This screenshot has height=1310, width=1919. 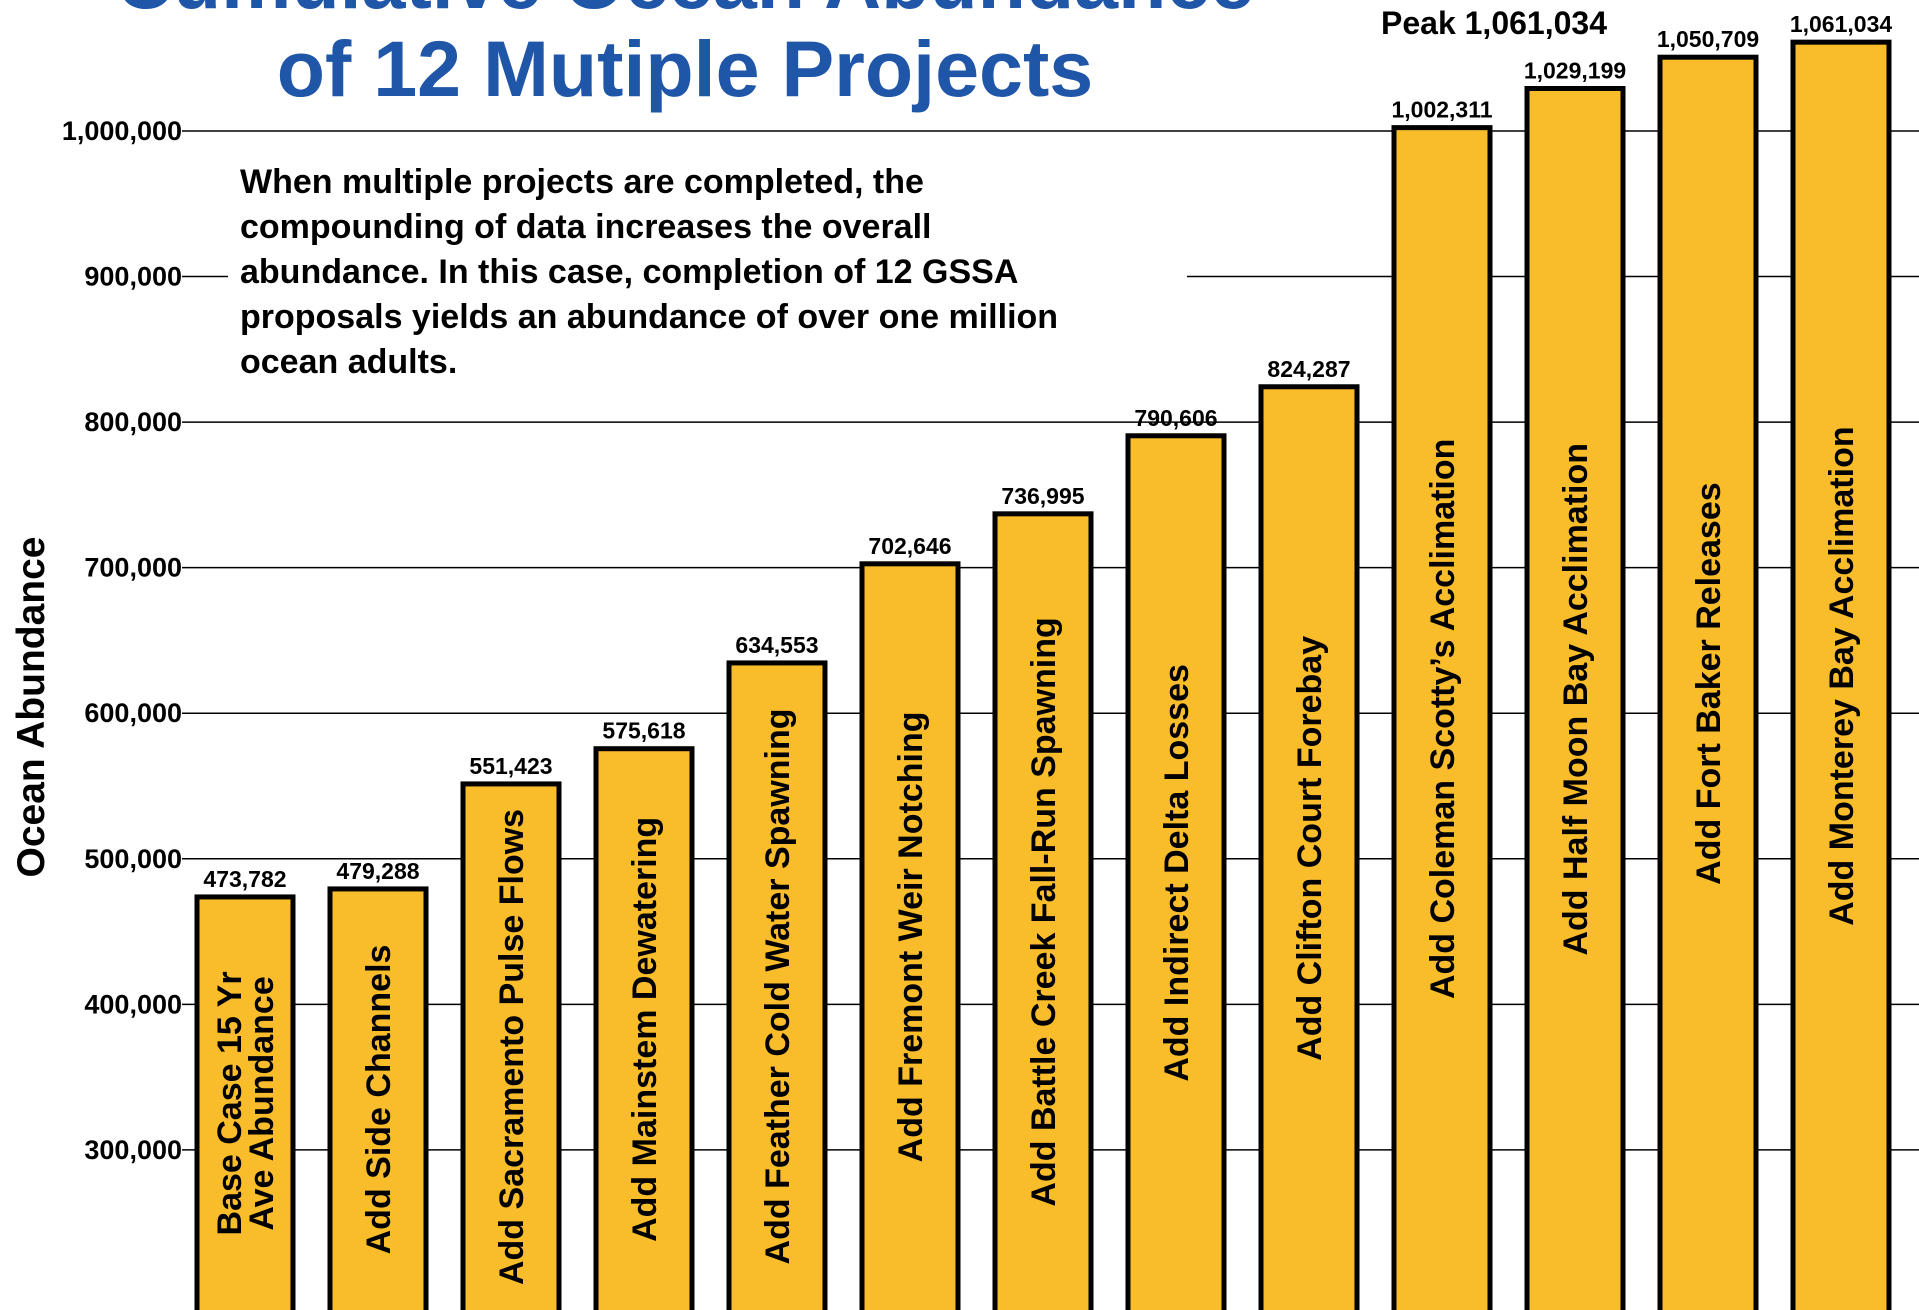 I want to click on category-label-line: Add Feather Cold Water Spawning, so click(x=778, y=986).